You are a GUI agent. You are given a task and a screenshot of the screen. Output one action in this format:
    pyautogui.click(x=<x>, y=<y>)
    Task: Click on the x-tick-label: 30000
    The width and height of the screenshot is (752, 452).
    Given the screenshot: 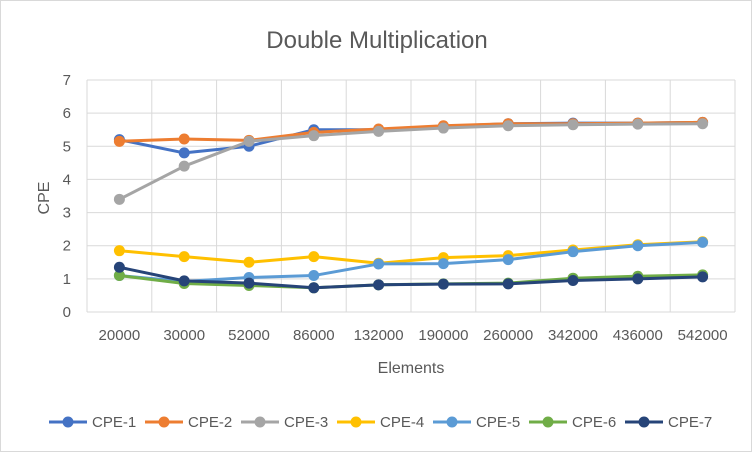 What is the action you would take?
    pyautogui.click(x=184, y=335)
    